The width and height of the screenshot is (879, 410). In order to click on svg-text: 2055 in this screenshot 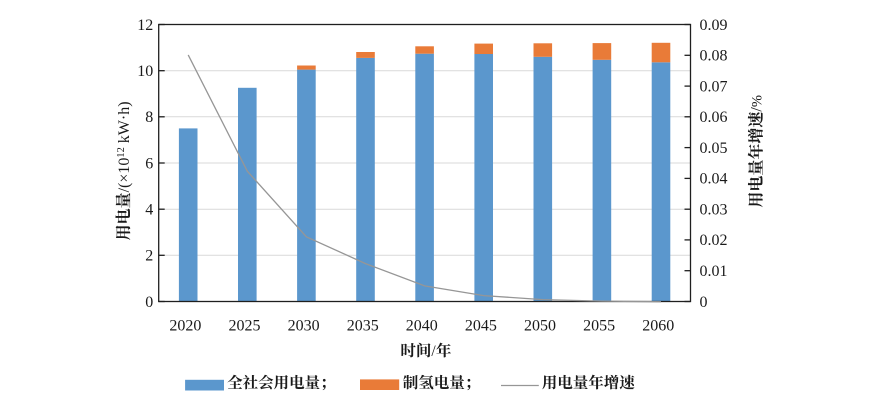, I will do `click(599, 325)`.